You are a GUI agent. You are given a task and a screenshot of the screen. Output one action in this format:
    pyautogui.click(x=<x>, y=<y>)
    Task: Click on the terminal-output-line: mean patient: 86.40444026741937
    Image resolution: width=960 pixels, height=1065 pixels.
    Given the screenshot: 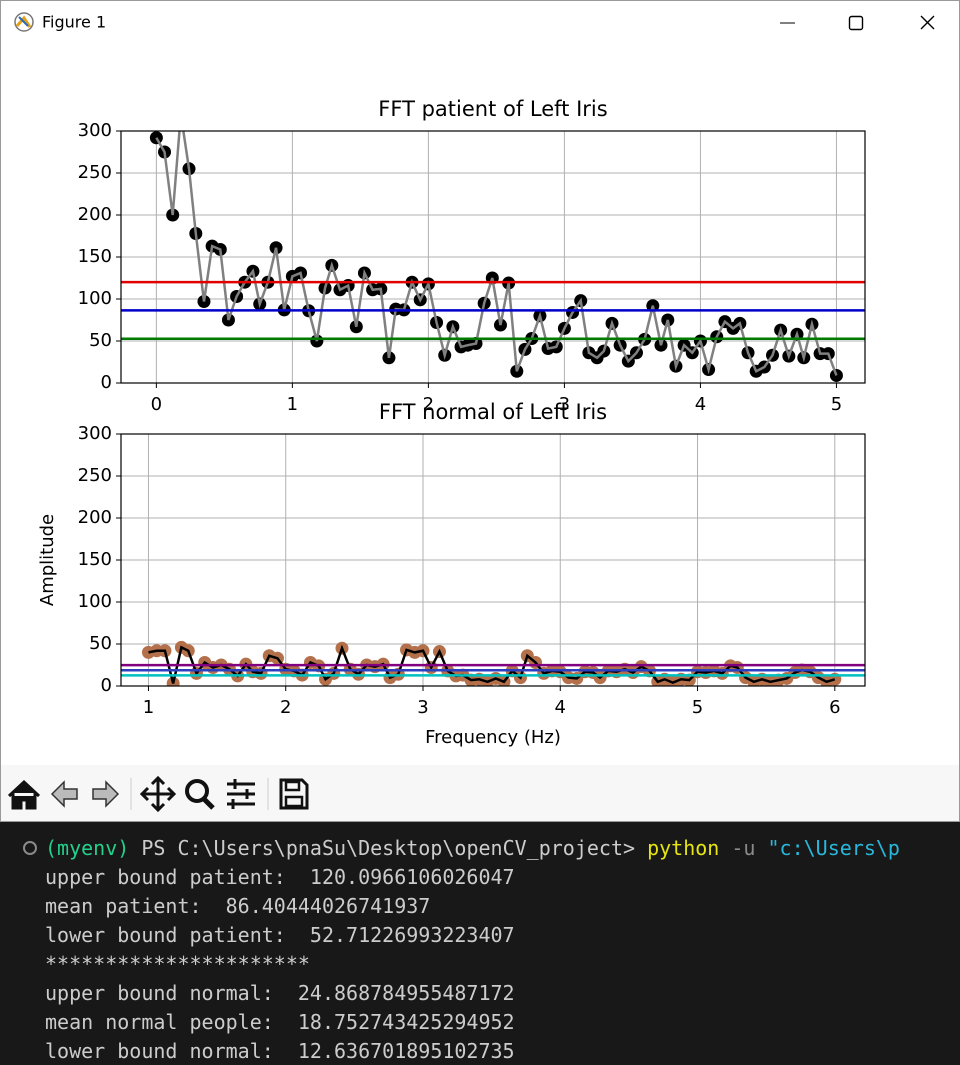 What is the action you would take?
    pyautogui.click(x=238, y=906)
    